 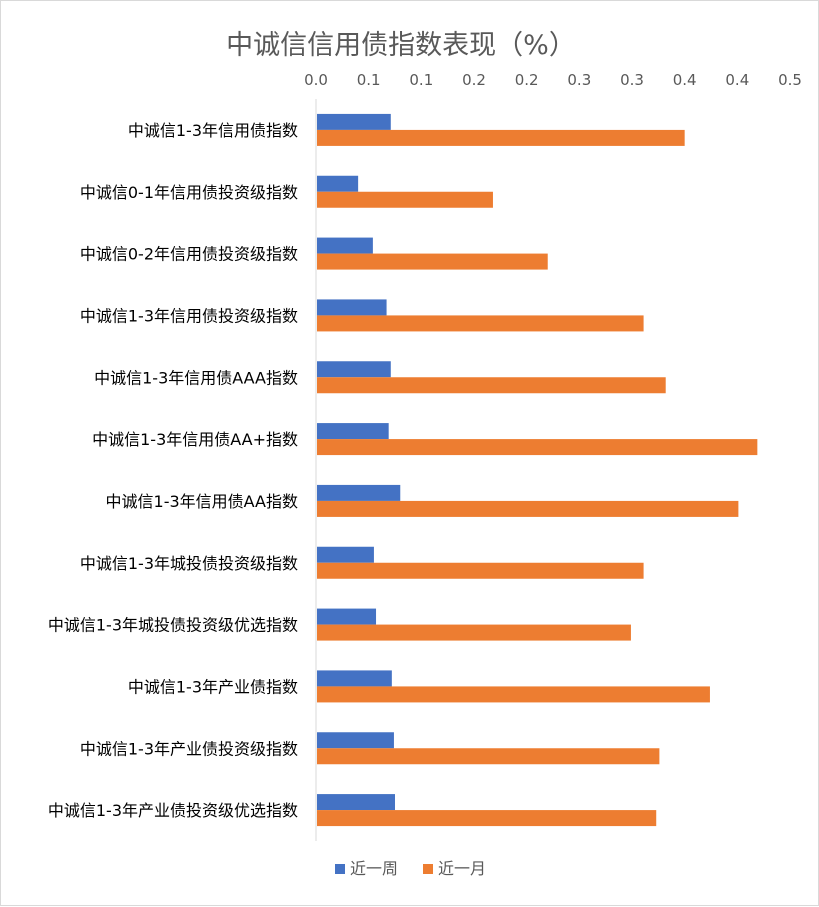 I want to click on x-axis-ticks: 0.0 0.1 0.1 0.2 0.2 0.3 0.3 0.4 0.4 0.5, so click(x=553, y=80).